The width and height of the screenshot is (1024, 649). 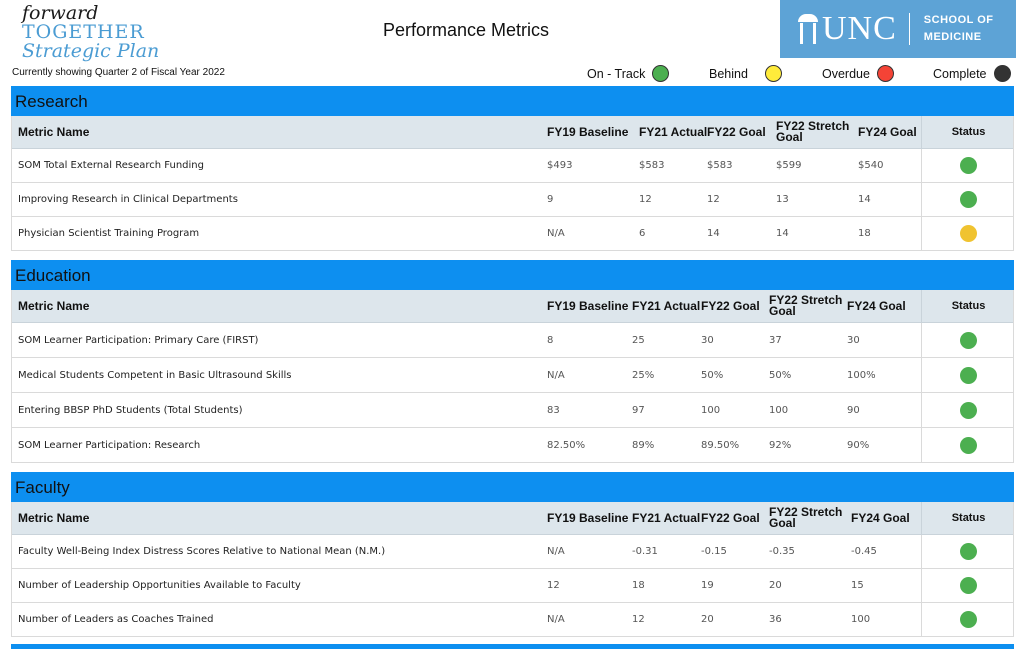 I want to click on fy21-actual-value: 25%, so click(x=643, y=375).